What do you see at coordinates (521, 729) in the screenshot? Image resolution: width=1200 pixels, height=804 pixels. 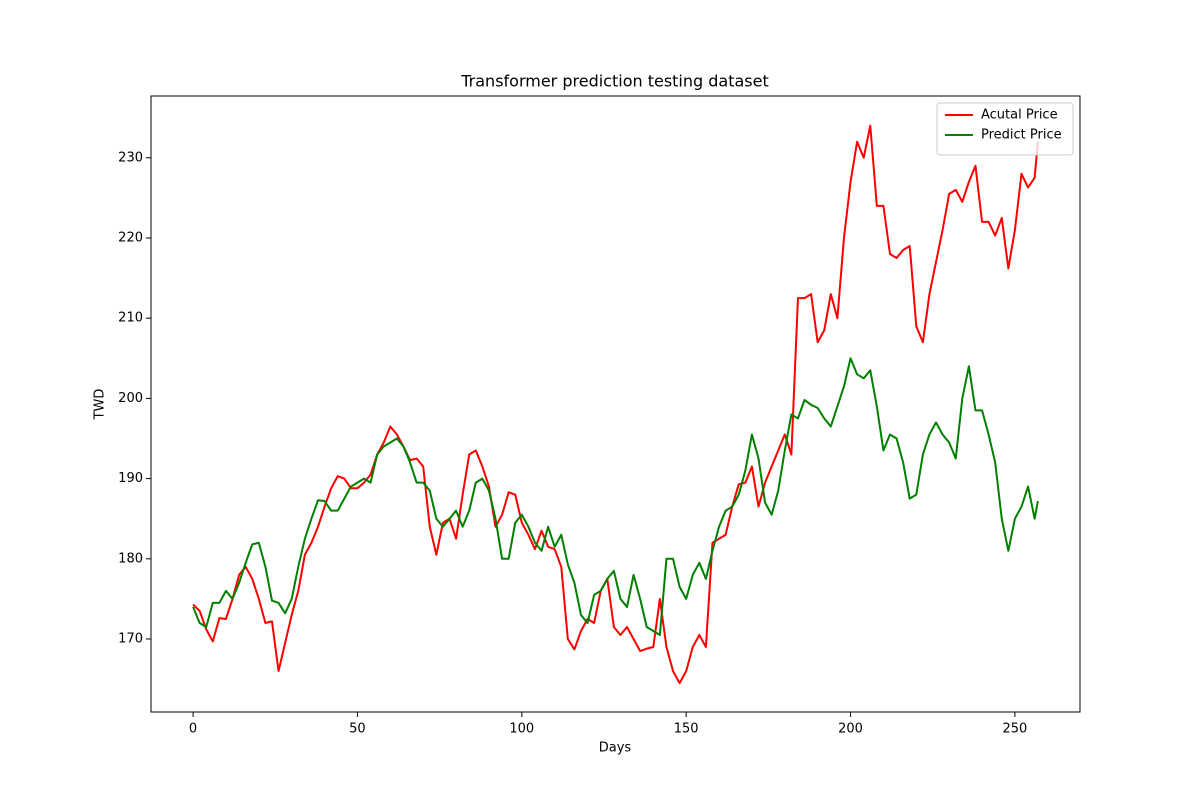 I see `x-tick-label: 100` at bounding box center [521, 729].